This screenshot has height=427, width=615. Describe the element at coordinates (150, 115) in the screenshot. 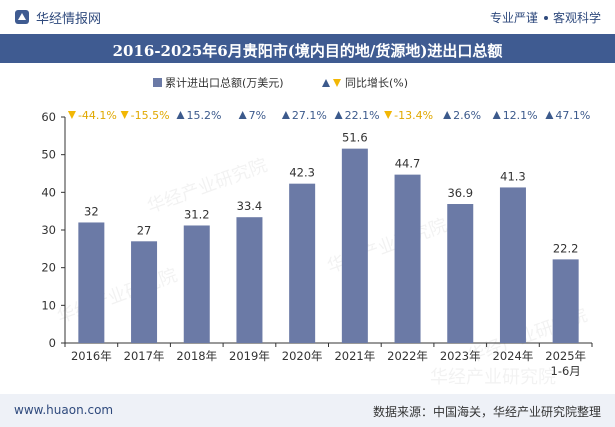

I see `growth-label: -15.5%` at that location.